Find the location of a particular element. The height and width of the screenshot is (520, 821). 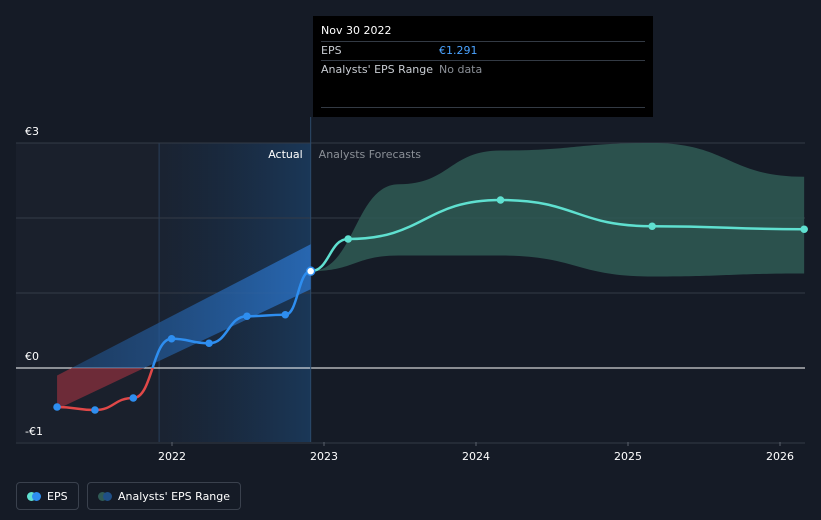

legend-range: Analysts' EPS Range is located at coordinates (164, 496).